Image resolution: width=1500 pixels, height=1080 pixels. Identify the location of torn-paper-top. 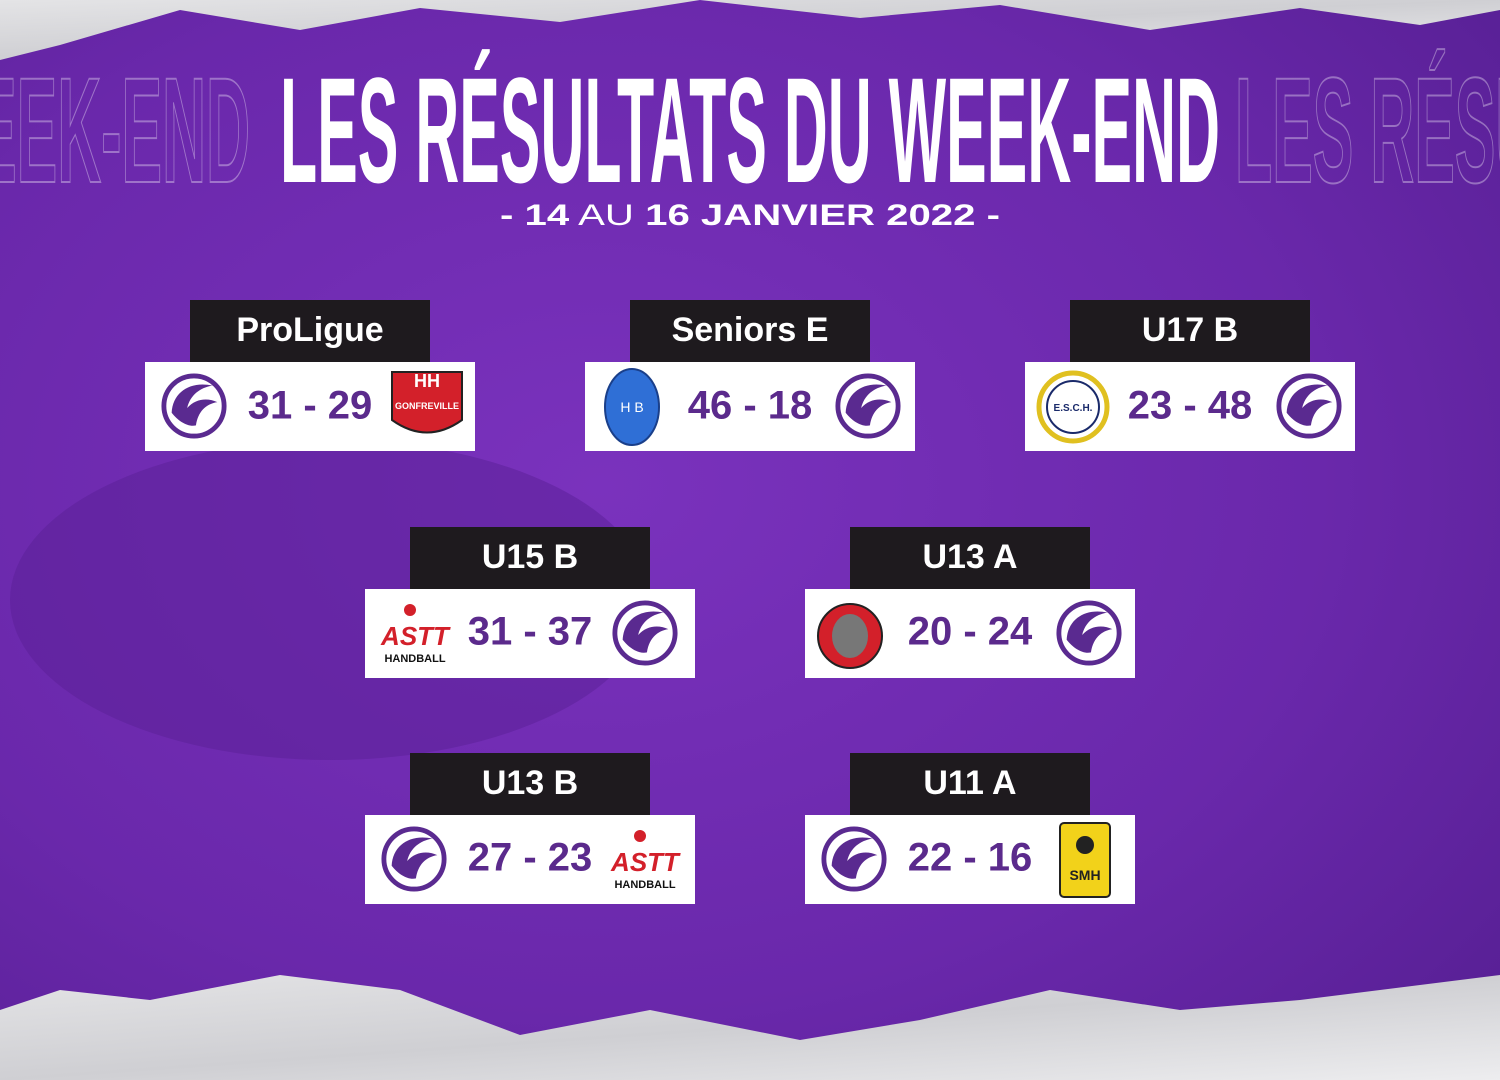
(750, 30).